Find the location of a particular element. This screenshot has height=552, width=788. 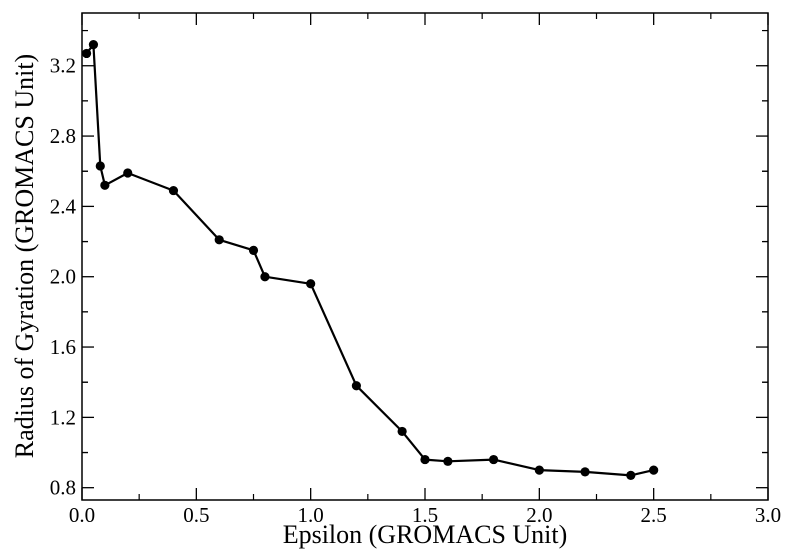

y-axis-title: Radius of Gyration (GROMACS Unit) is located at coordinates (24, 256).